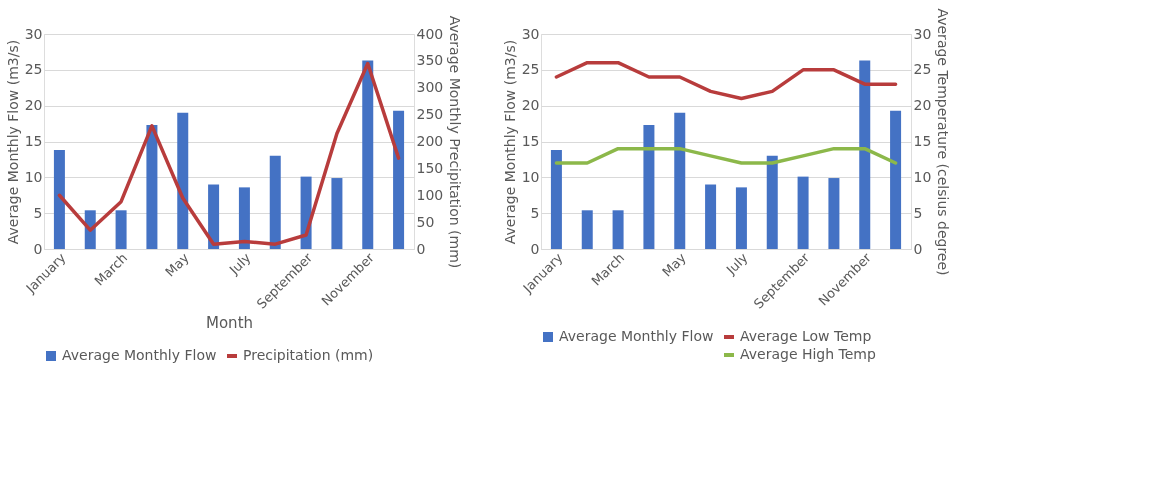 The width and height of the screenshot is (1175, 482). What do you see at coordinates (229, 322) in the screenshot?
I see `x-axis-title: Month` at bounding box center [229, 322].